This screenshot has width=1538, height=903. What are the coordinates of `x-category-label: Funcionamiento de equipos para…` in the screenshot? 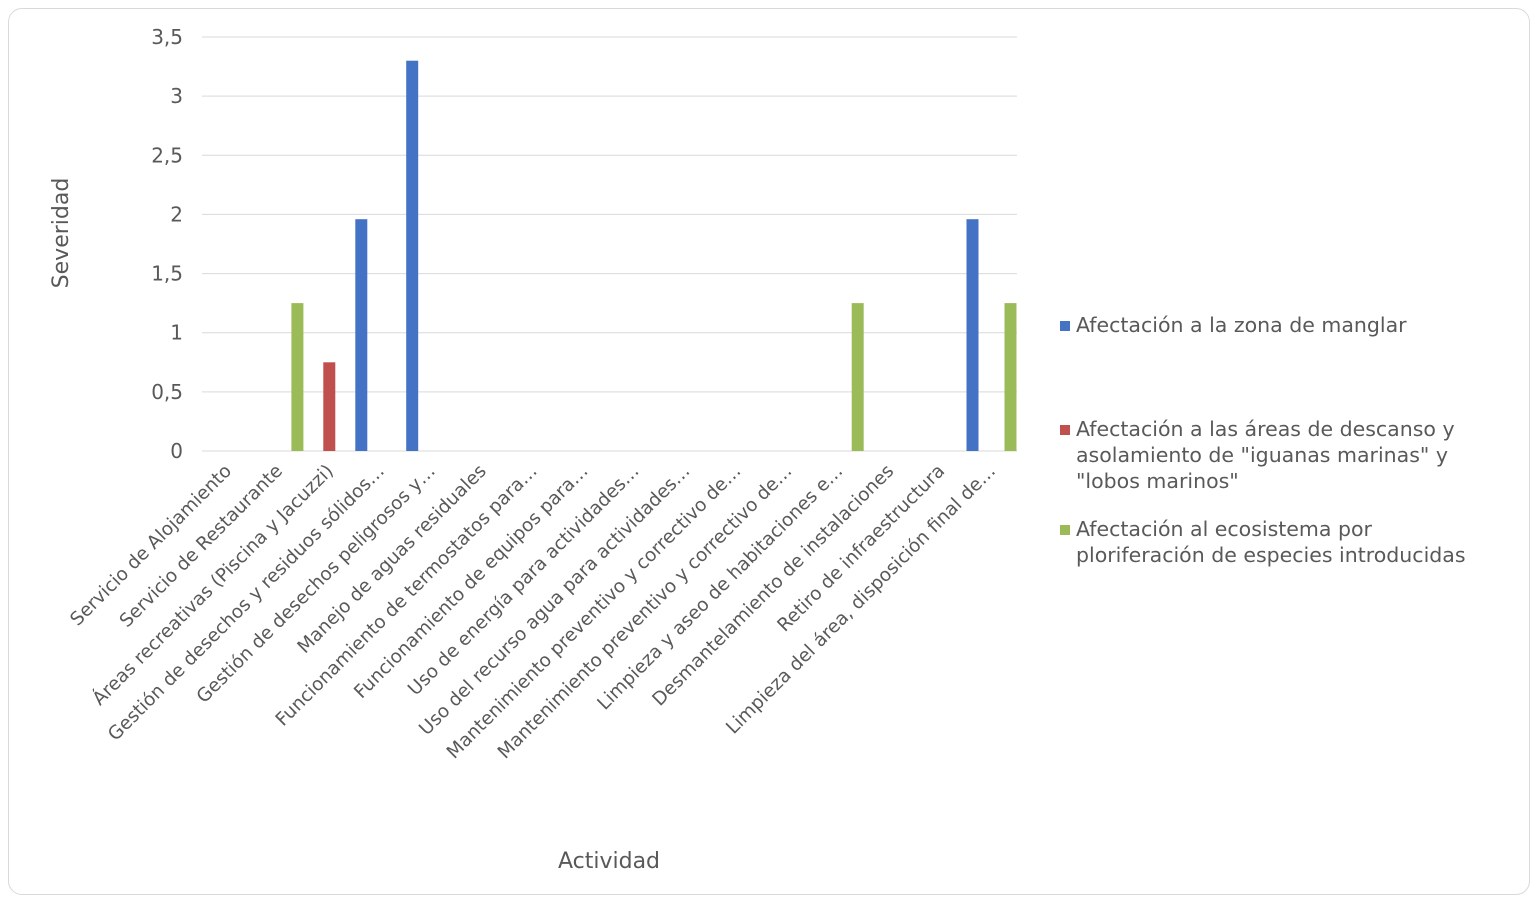 It's located at (471, 582).